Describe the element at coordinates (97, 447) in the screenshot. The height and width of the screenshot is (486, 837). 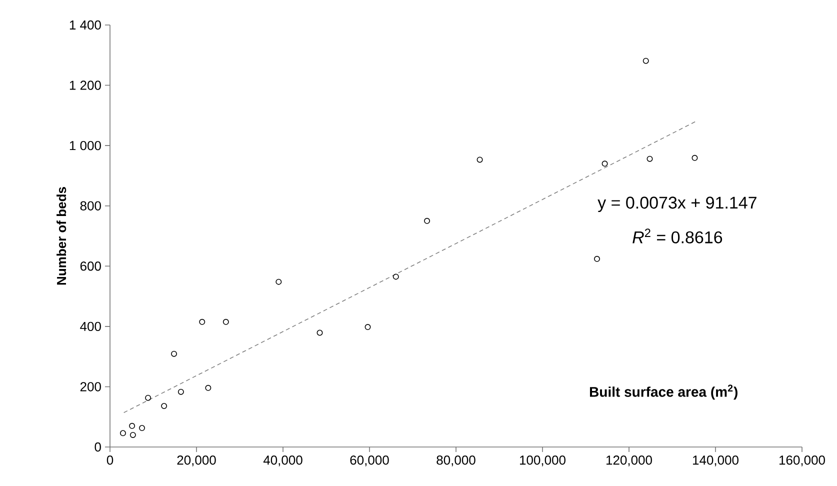
I see `y-tick-label: 0` at that location.